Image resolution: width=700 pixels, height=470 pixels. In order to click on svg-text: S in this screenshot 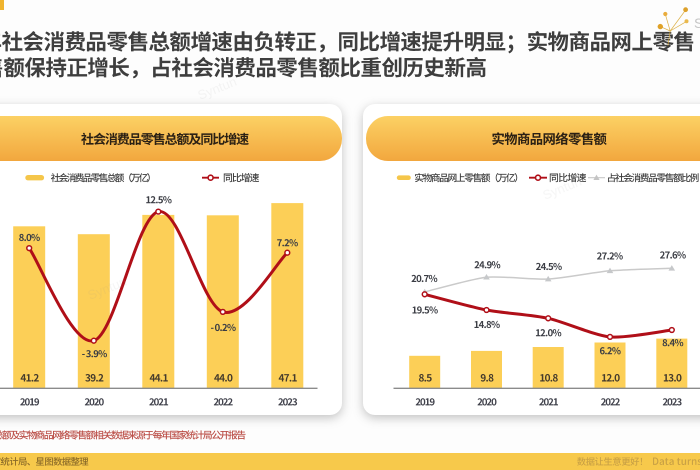, I will do `click(697, 23)`.